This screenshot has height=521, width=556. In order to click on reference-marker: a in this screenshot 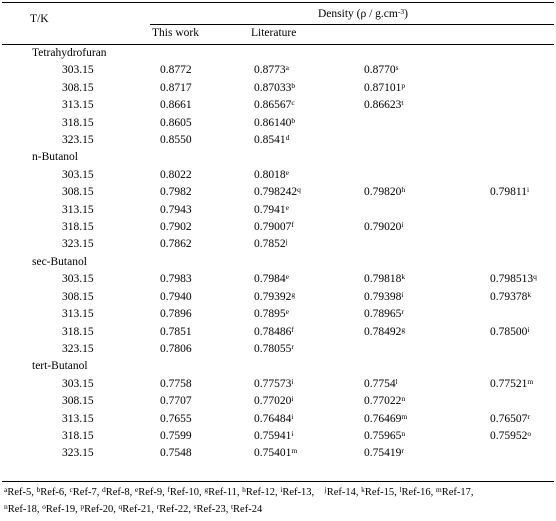, I will do `click(287, 68)`.